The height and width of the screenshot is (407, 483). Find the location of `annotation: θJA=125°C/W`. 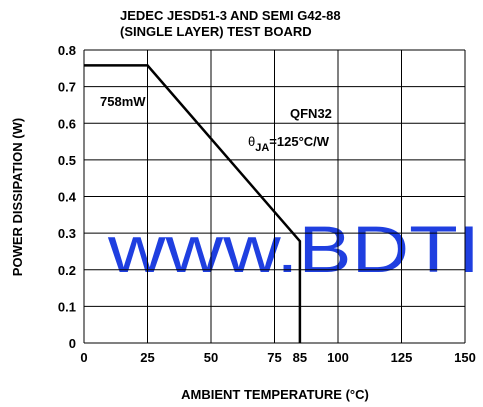

annotation: θJA=125°C/W is located at coordinates (289, 144).